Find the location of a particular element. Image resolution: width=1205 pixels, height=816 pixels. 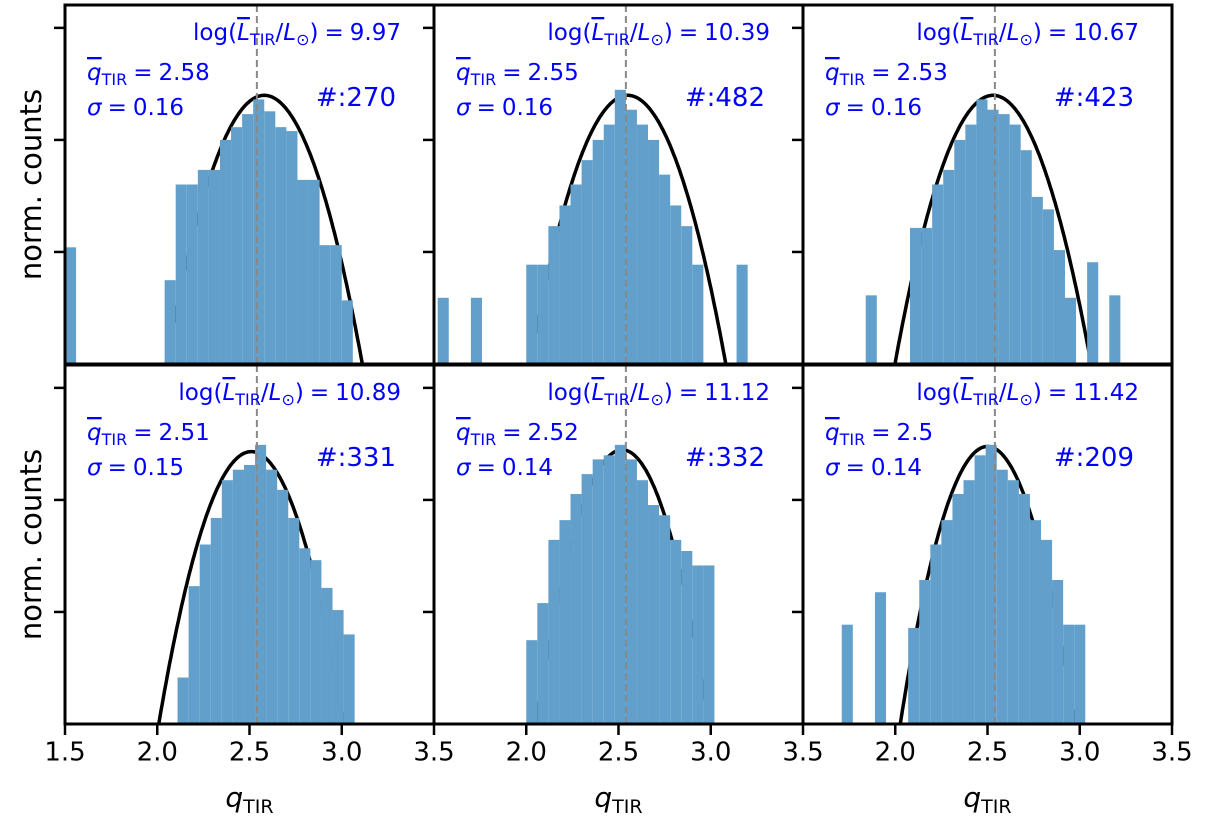

luminosity-label: log(LTIR/L⊙) = 10.39 is located at coordinates (658, 34).